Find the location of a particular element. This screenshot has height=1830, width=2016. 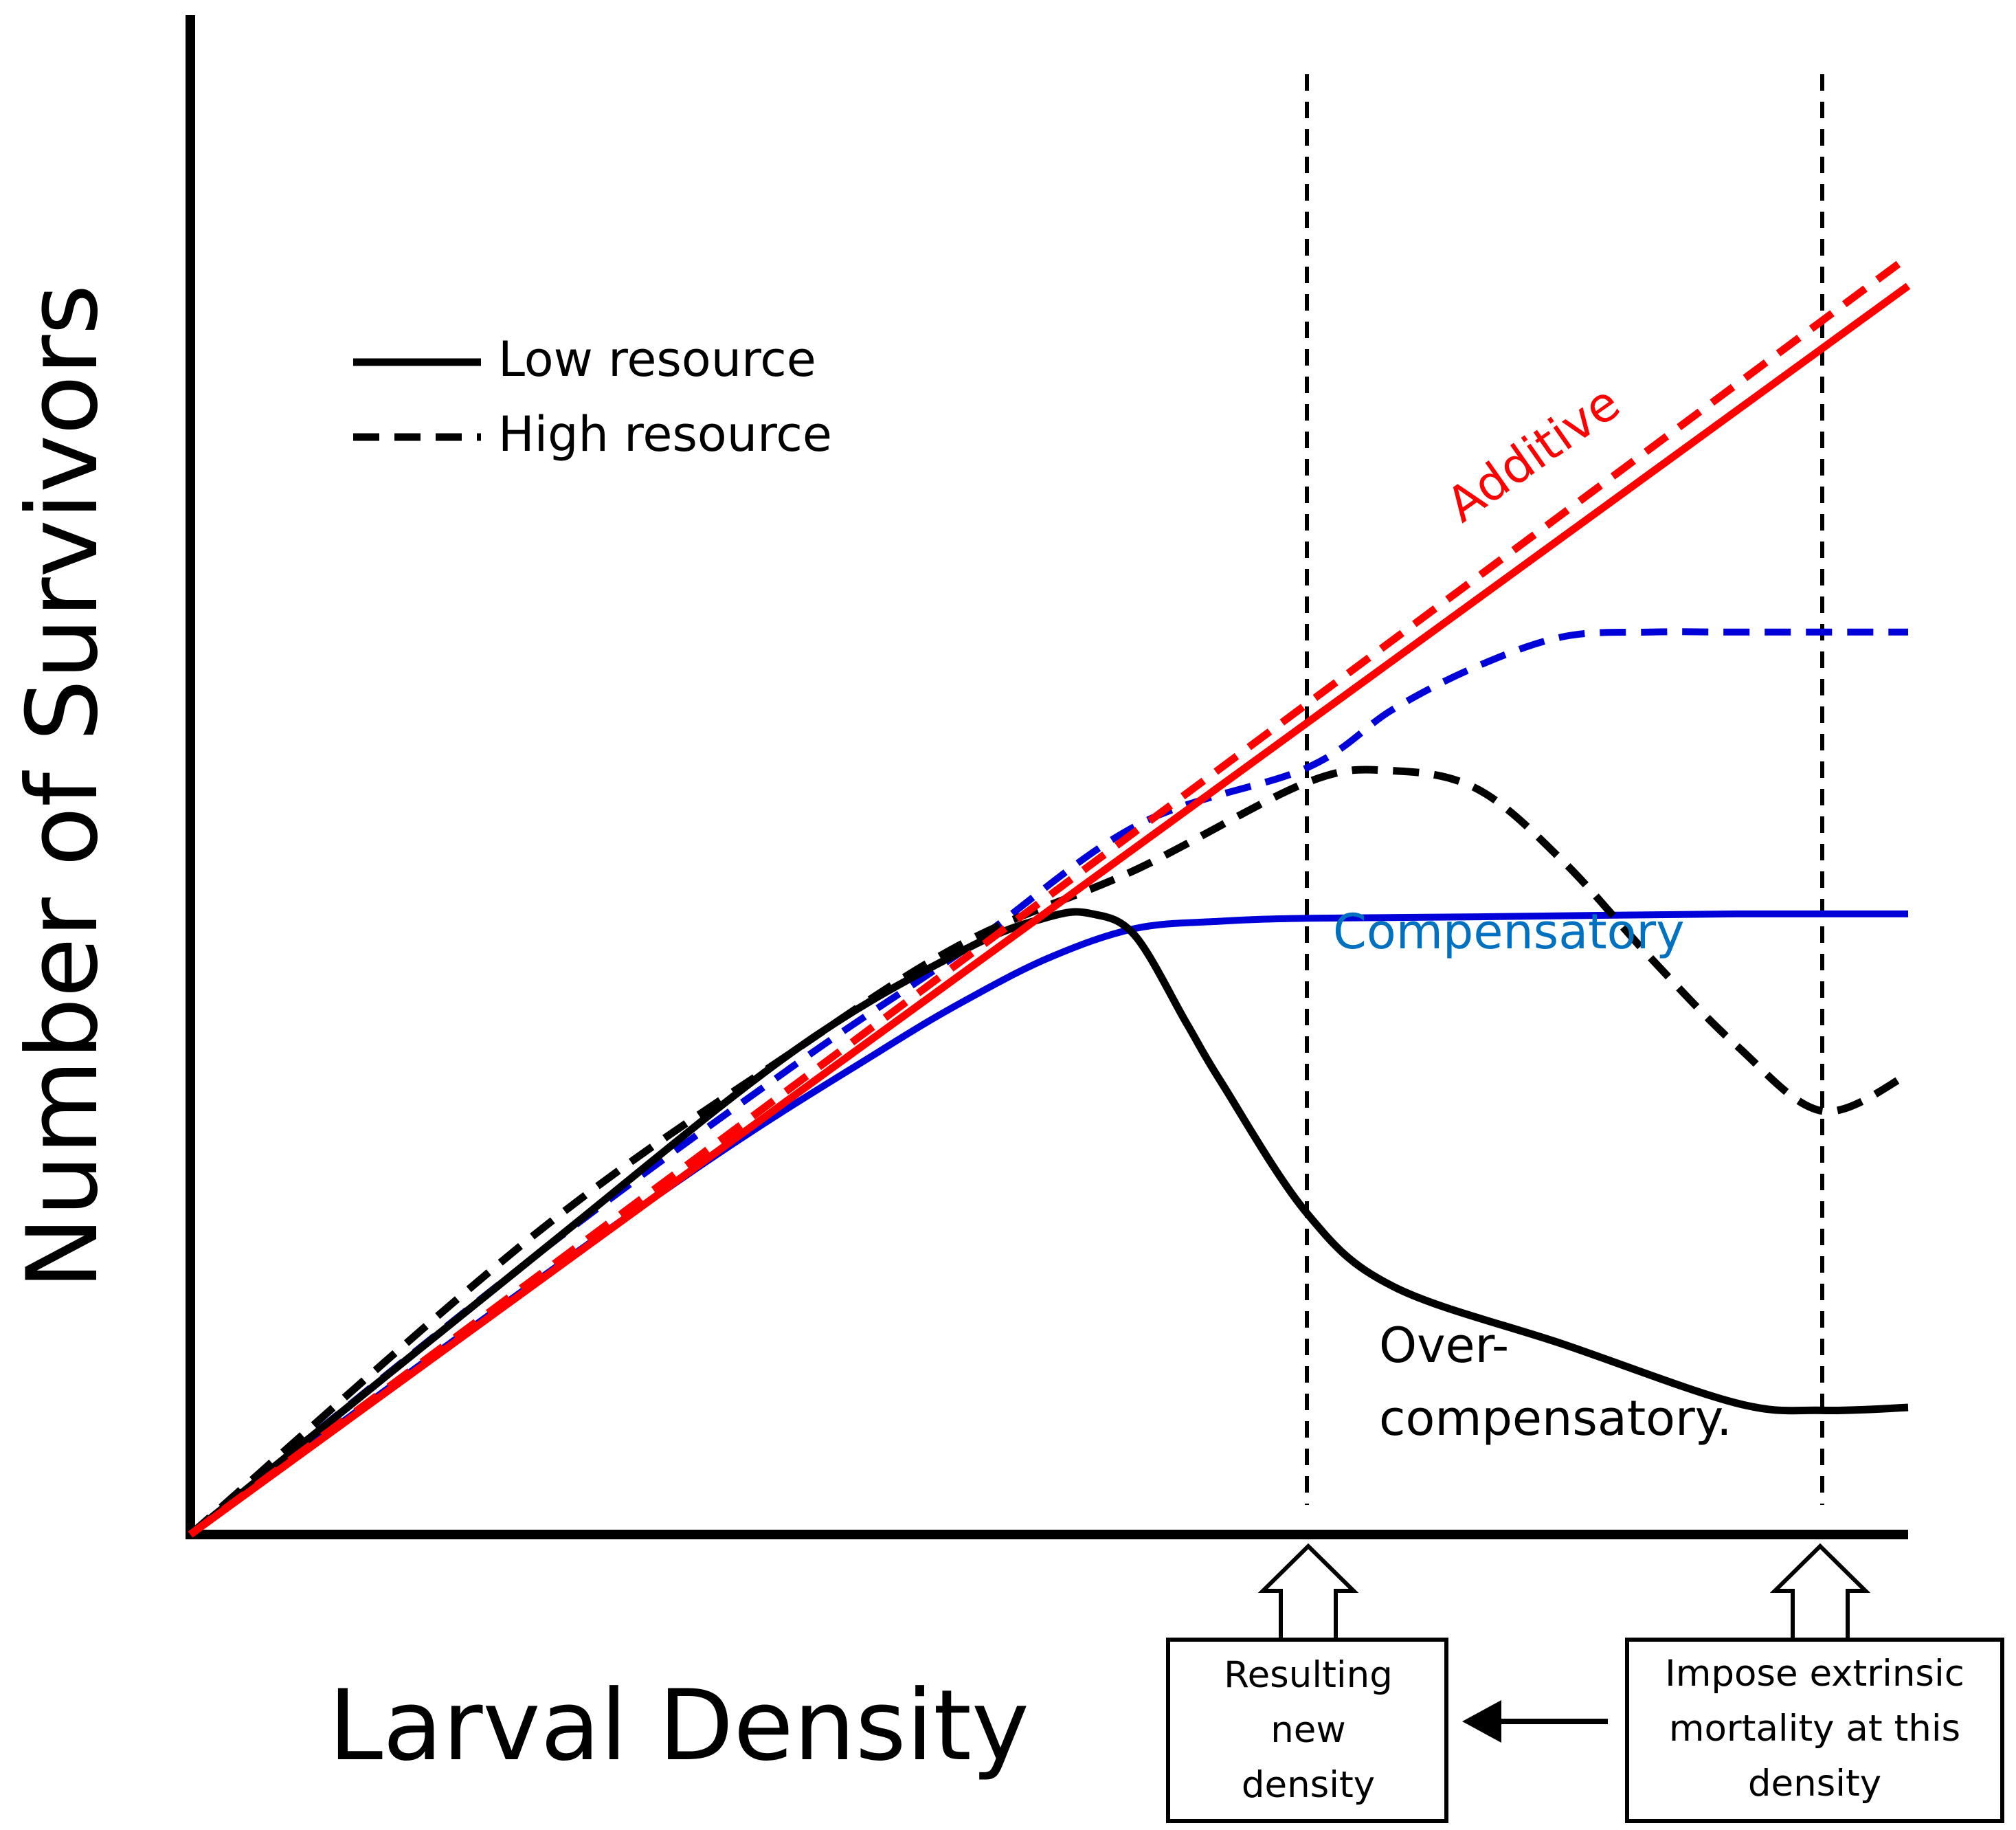

impose-box-line1: Impose extrinsic is located at coordinates (1815, 1674).